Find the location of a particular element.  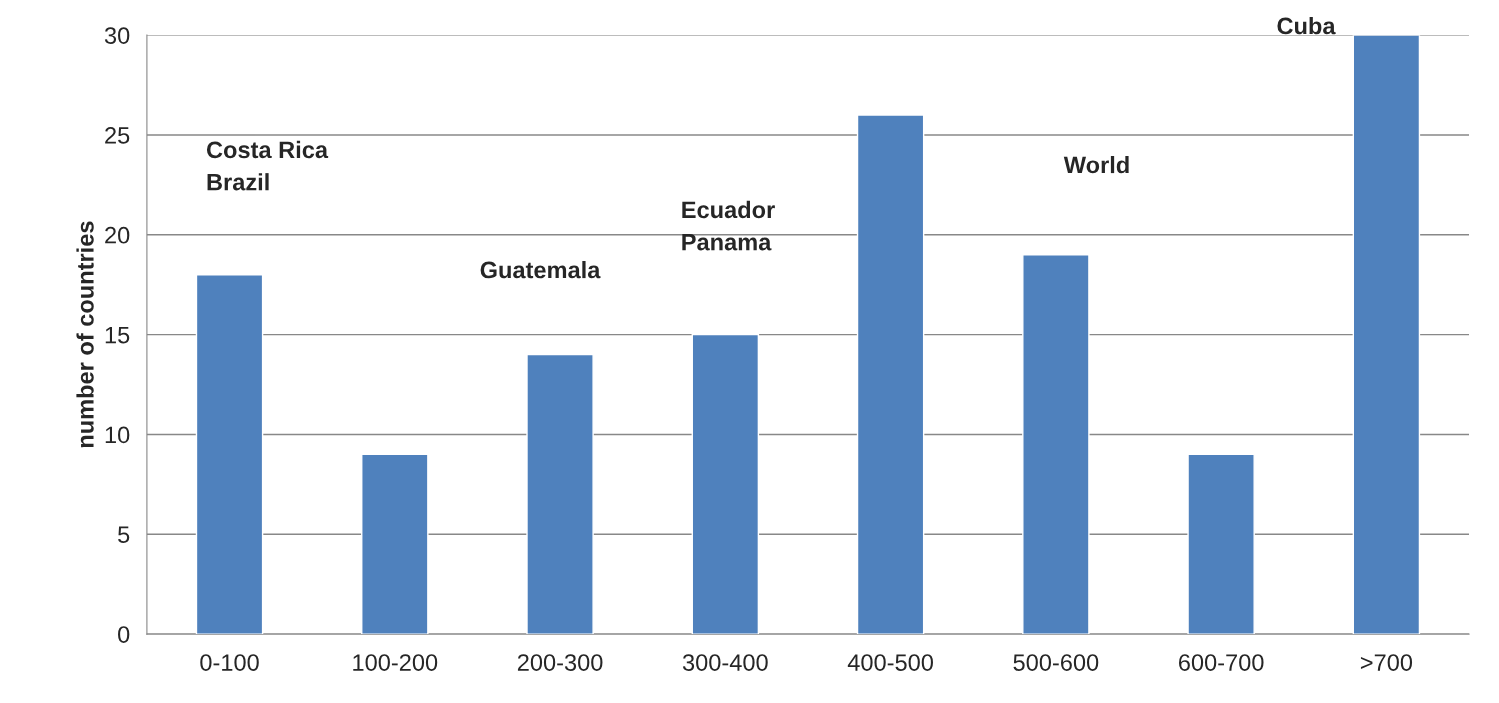

annotation: Guatemala is located at coordinates (540, 270).